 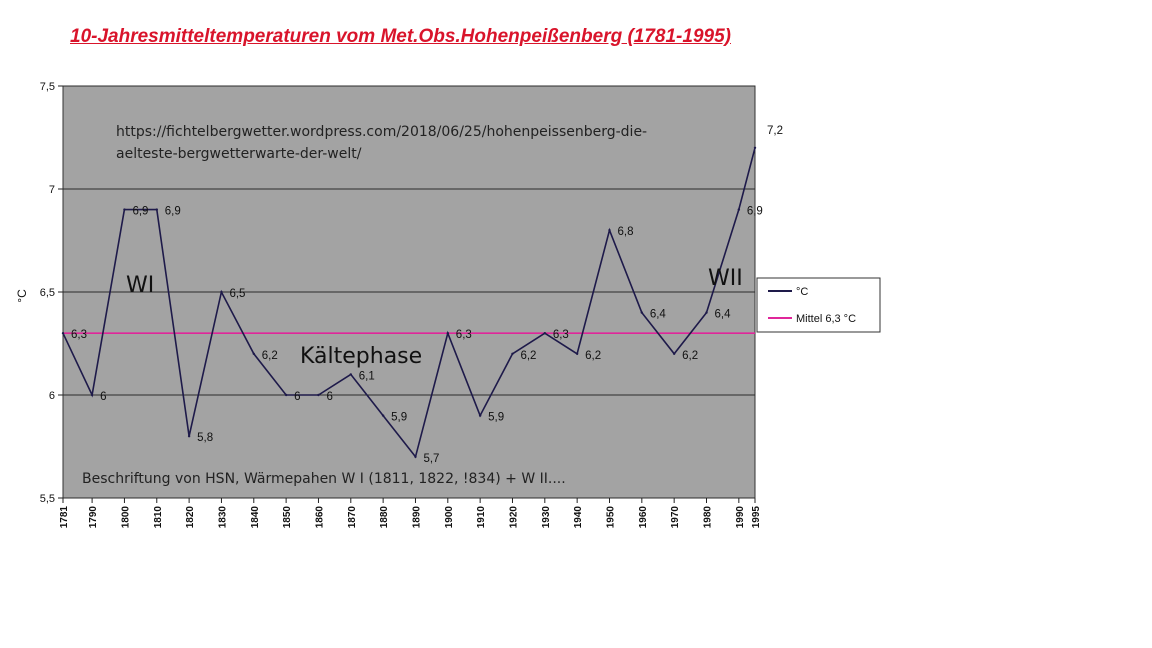 I want to click on legend: °C Mittel 6,3 °C, so click(x=818, y=305).